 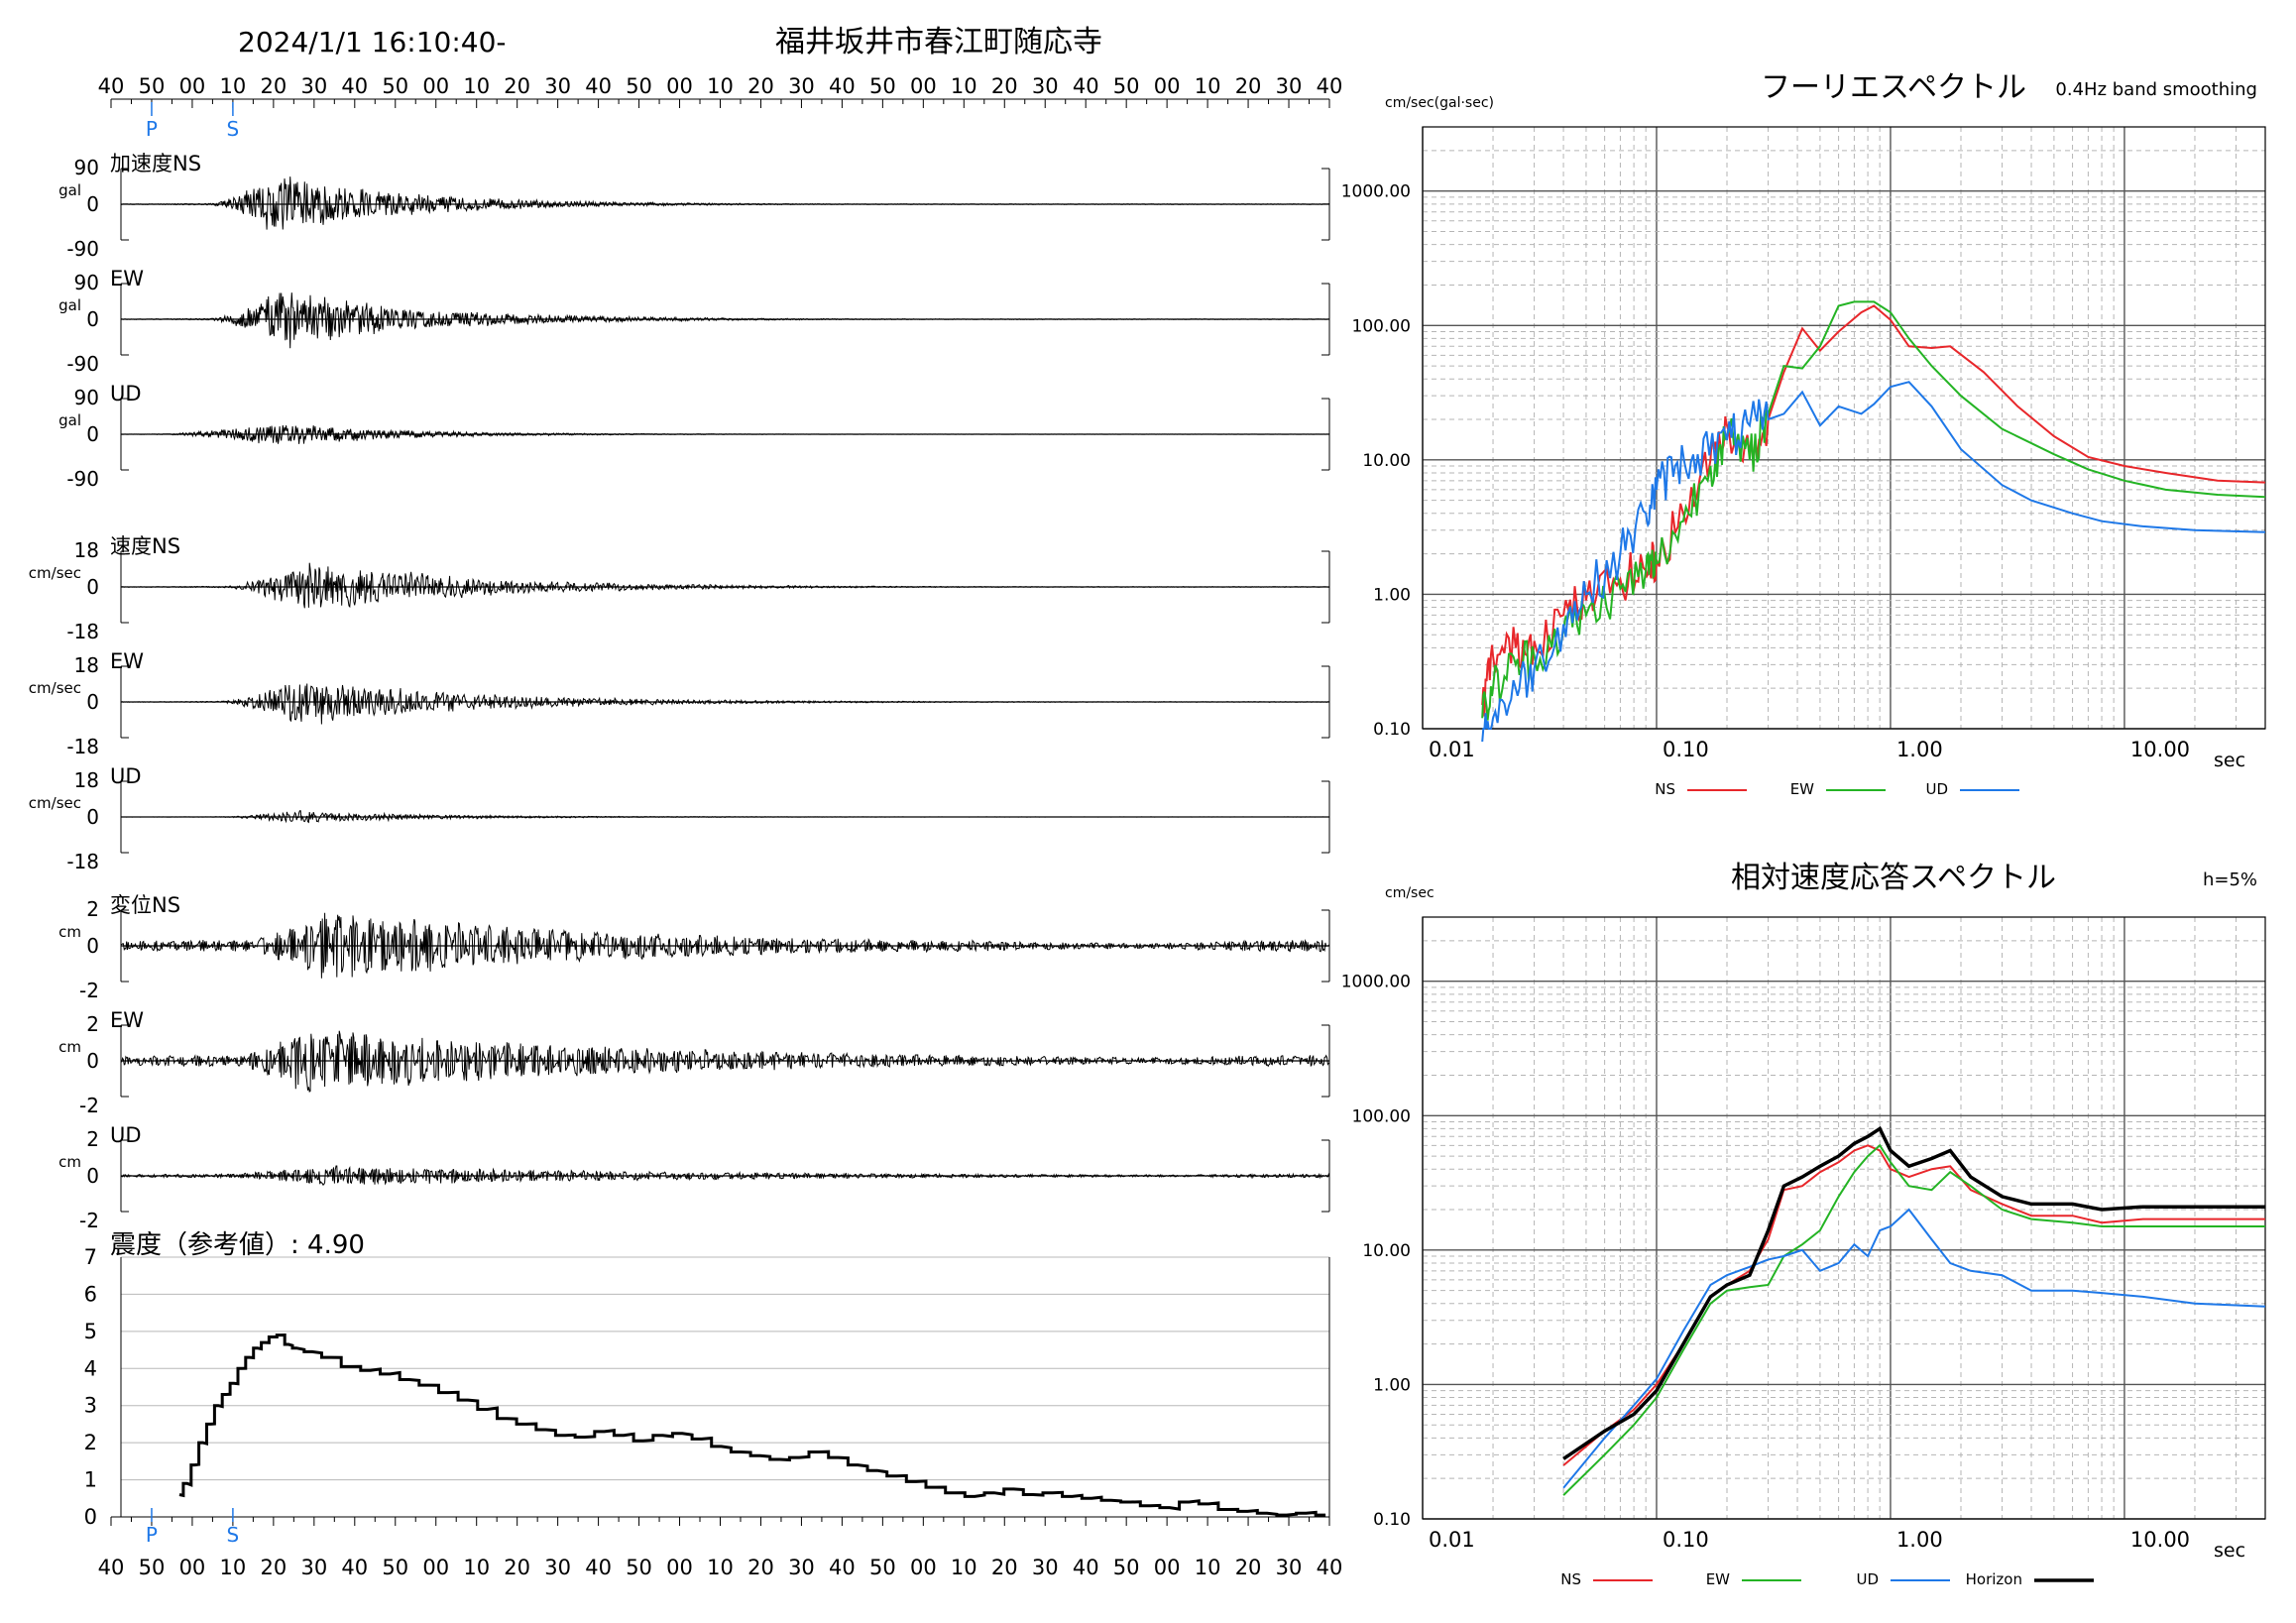 I want to click on bottom-time-tick-label: 50, so click(x=882, y=1567).